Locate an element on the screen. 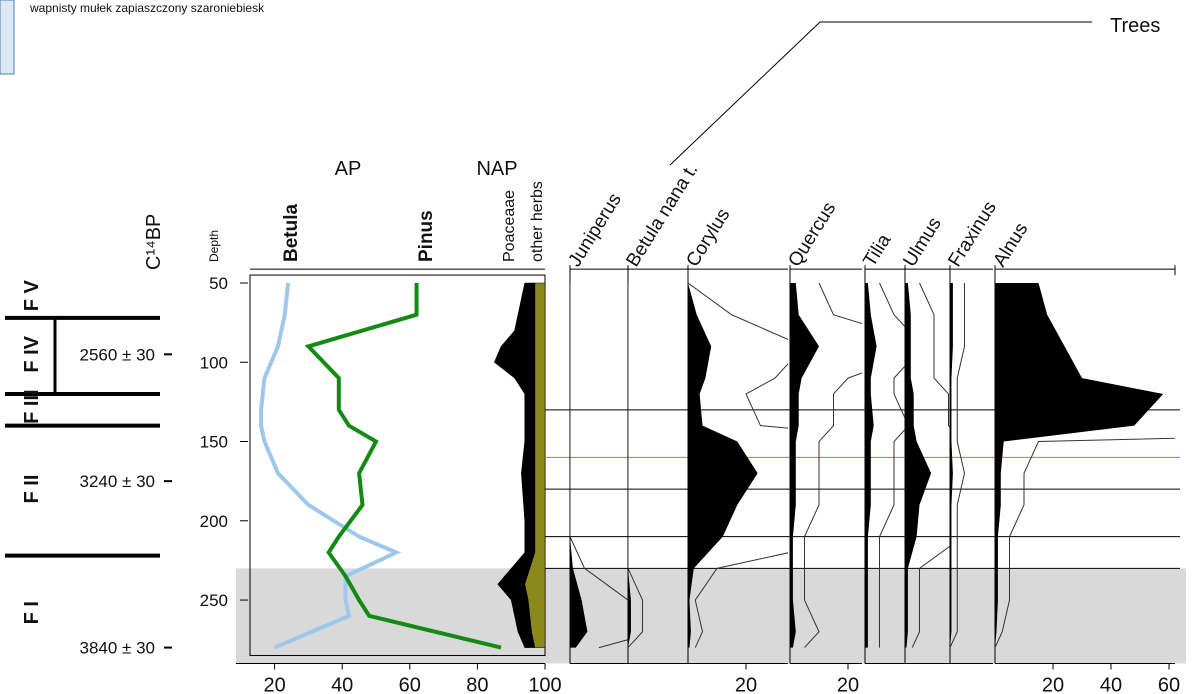 This screenshot has width=1197, height=694. trees-bracket is located at coordinates (880, 93).